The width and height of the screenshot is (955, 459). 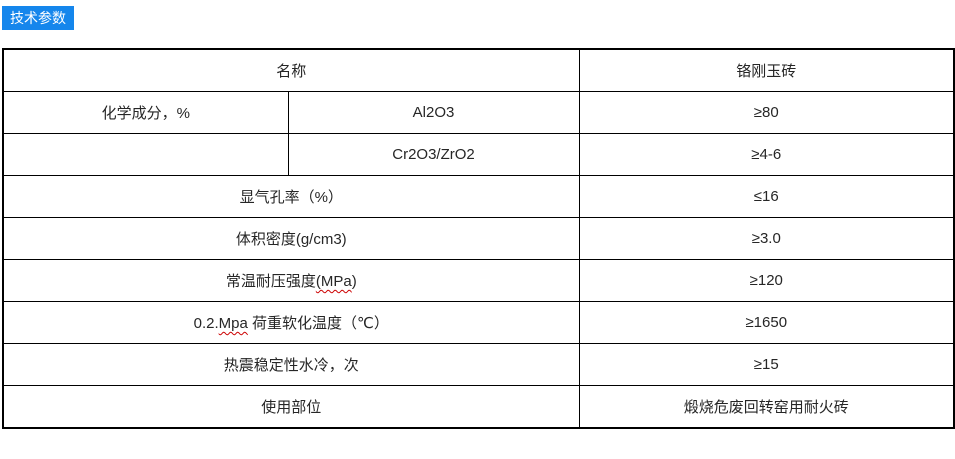 What do you see at coordinates (270, 281) in the screenshot?
I see `ccs-label-text: 常温耐压强度` at bounding box center [270, 281].